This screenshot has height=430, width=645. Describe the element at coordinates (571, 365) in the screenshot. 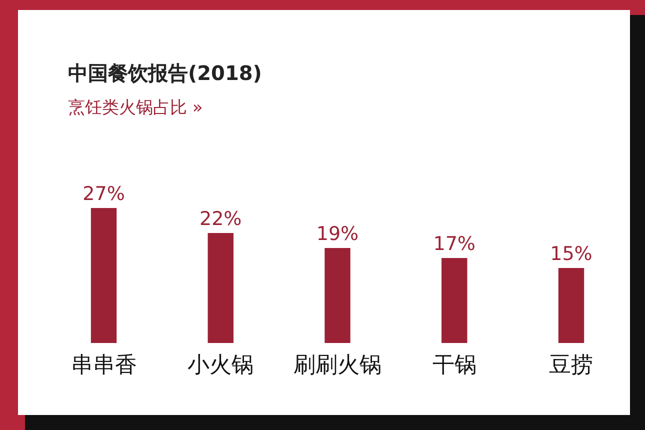

I see `x-tick-label: 豆捞` at that location.